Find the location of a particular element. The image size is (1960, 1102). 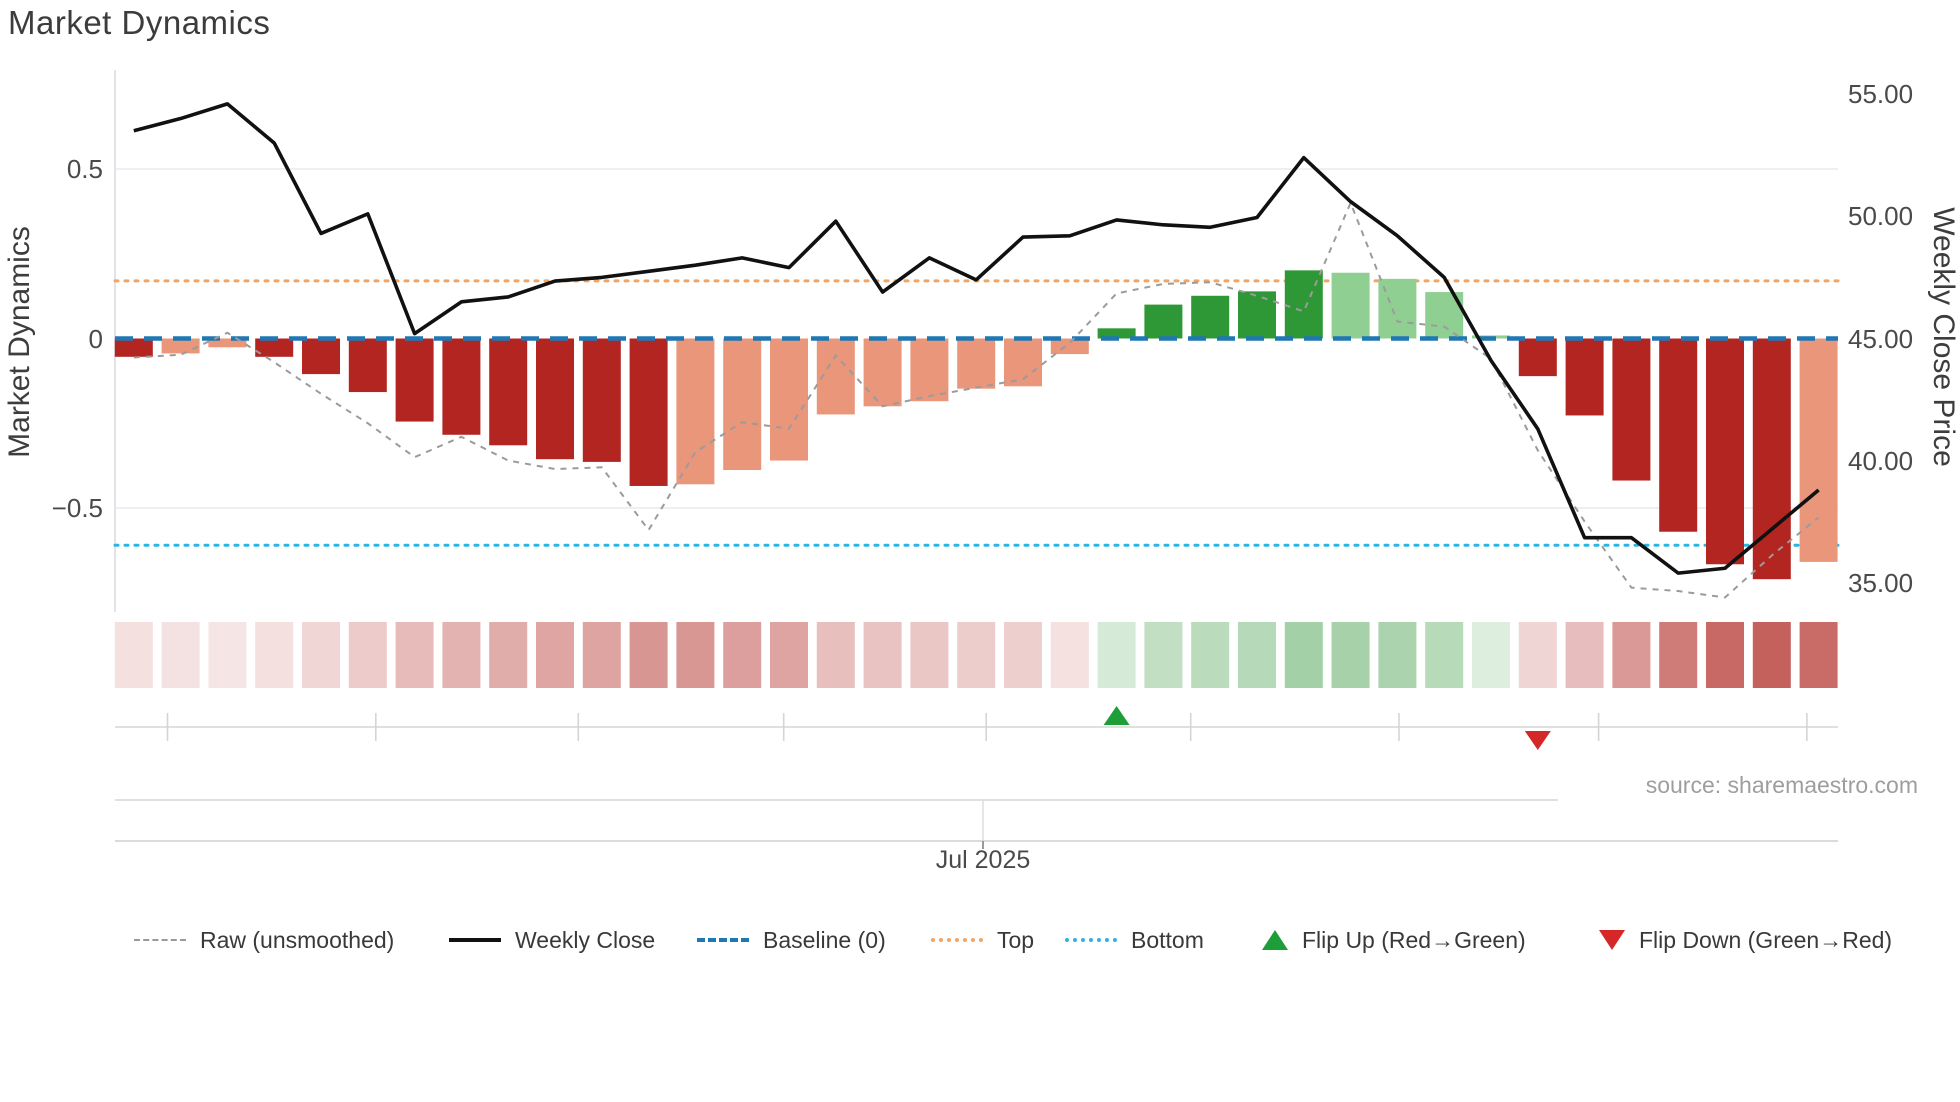

x-axis-tick-label: Jul 2025 is located at coordinates (983, 860).